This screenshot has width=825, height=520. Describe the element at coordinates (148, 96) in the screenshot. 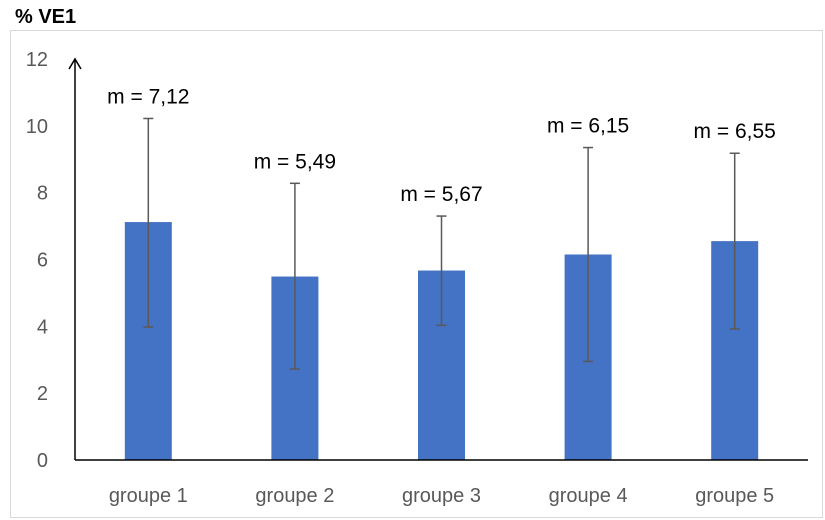

I see `data-label: m = 7,12` at that location.